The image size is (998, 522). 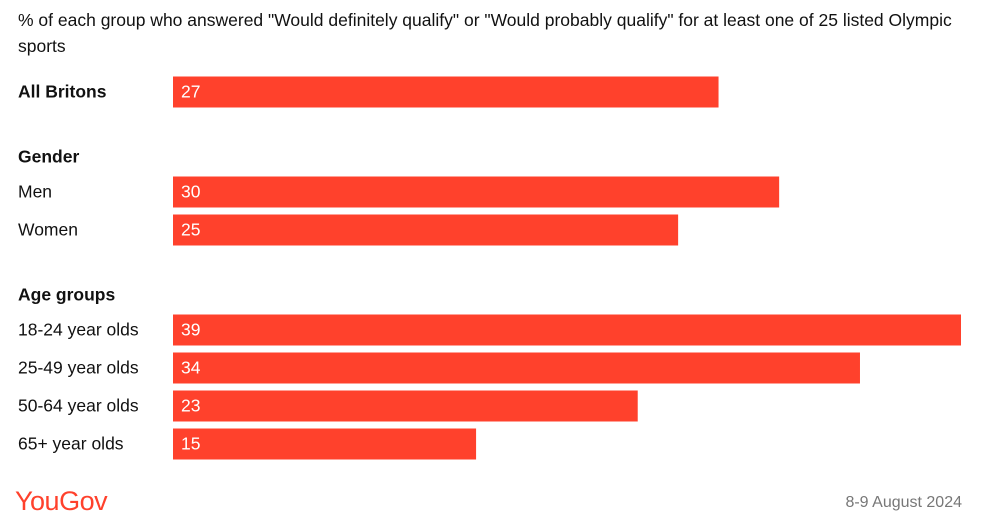 I want to click on value-label: 23, so click(x=190, y=406).